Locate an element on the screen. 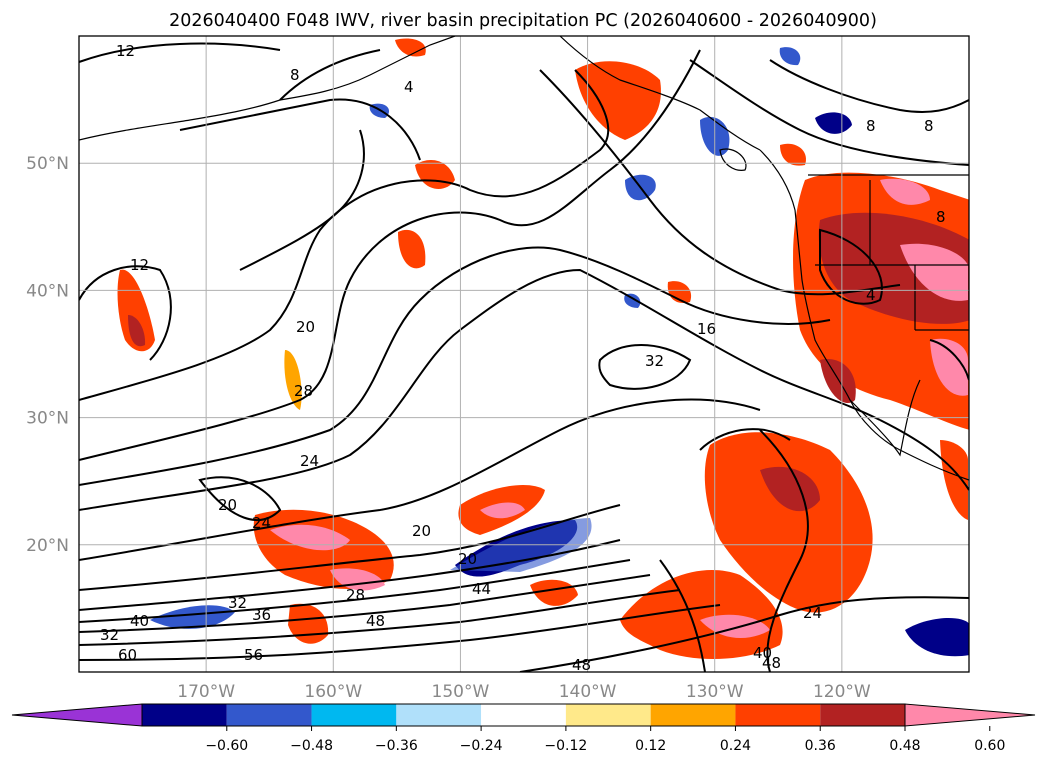 This screenshot has height=765, width=1047. lat-tick-label: 30°N is located at coordinates (47, 419).